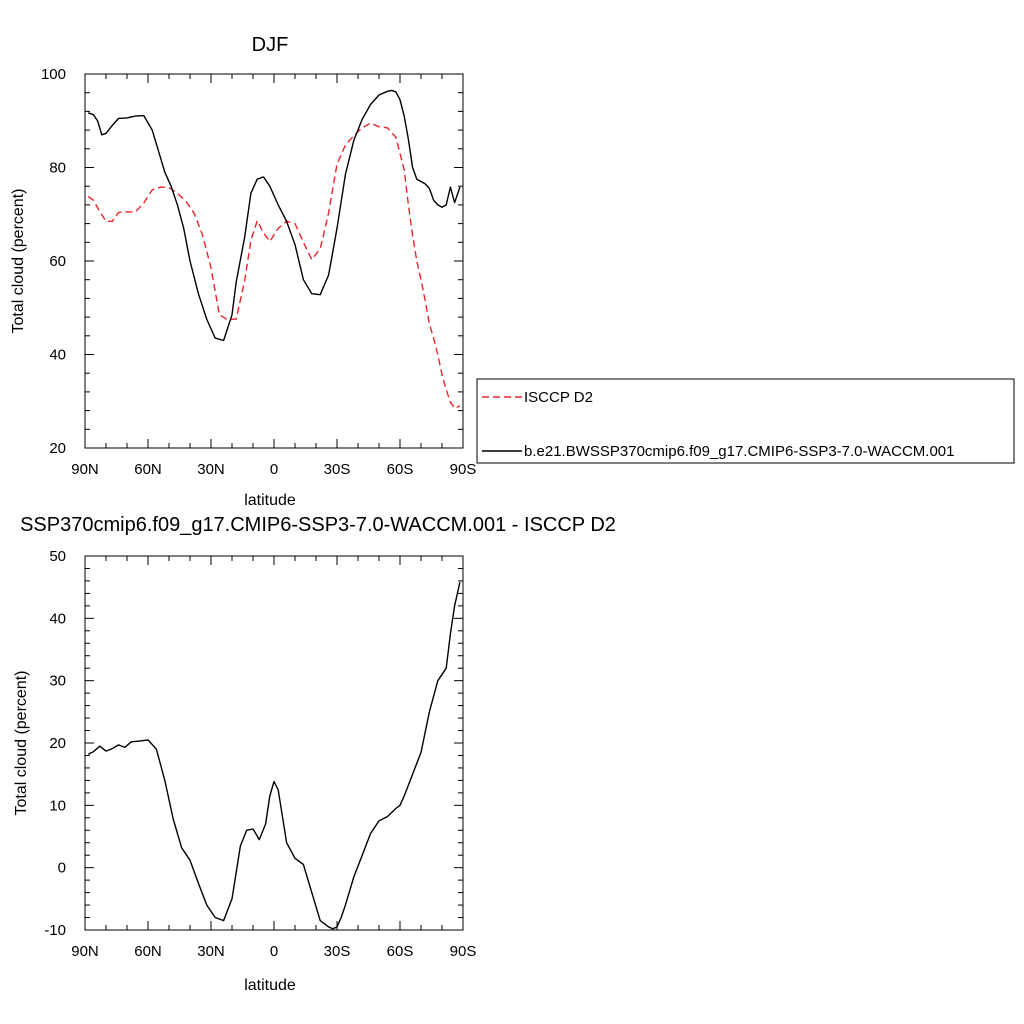  Describe the element at coordinates (558, 397) in the screenshot. I see `legend-label-isccp: ISCCP D2` at that location.